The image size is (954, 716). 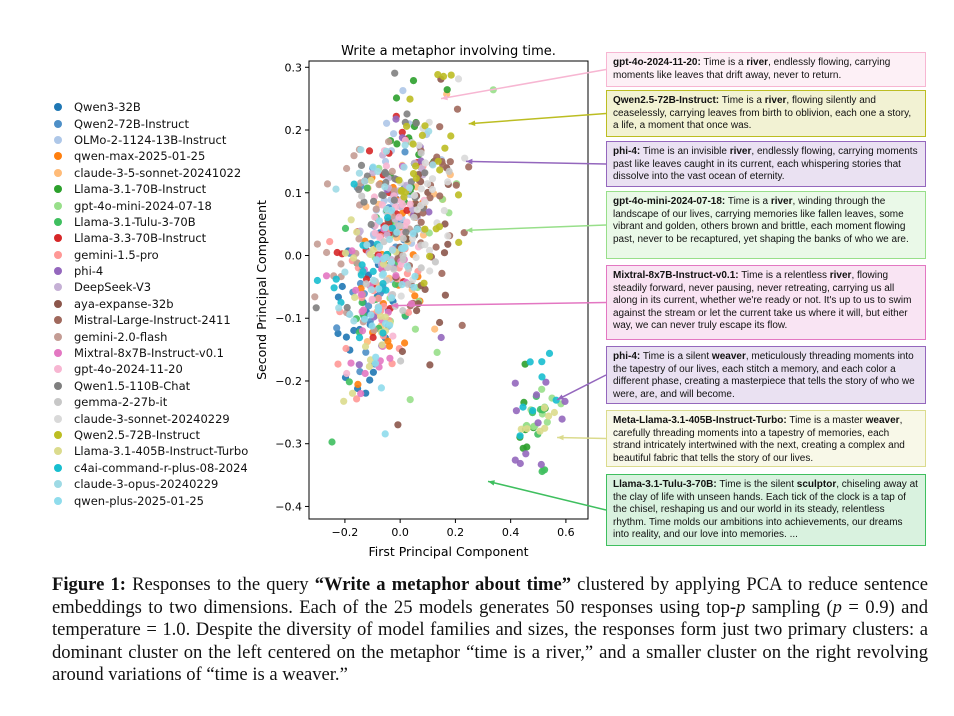 What do you see at coordinates (294, 130) in the screenshot?
I see `y-tick-label: 0.2` at bounding box center [294, 130].